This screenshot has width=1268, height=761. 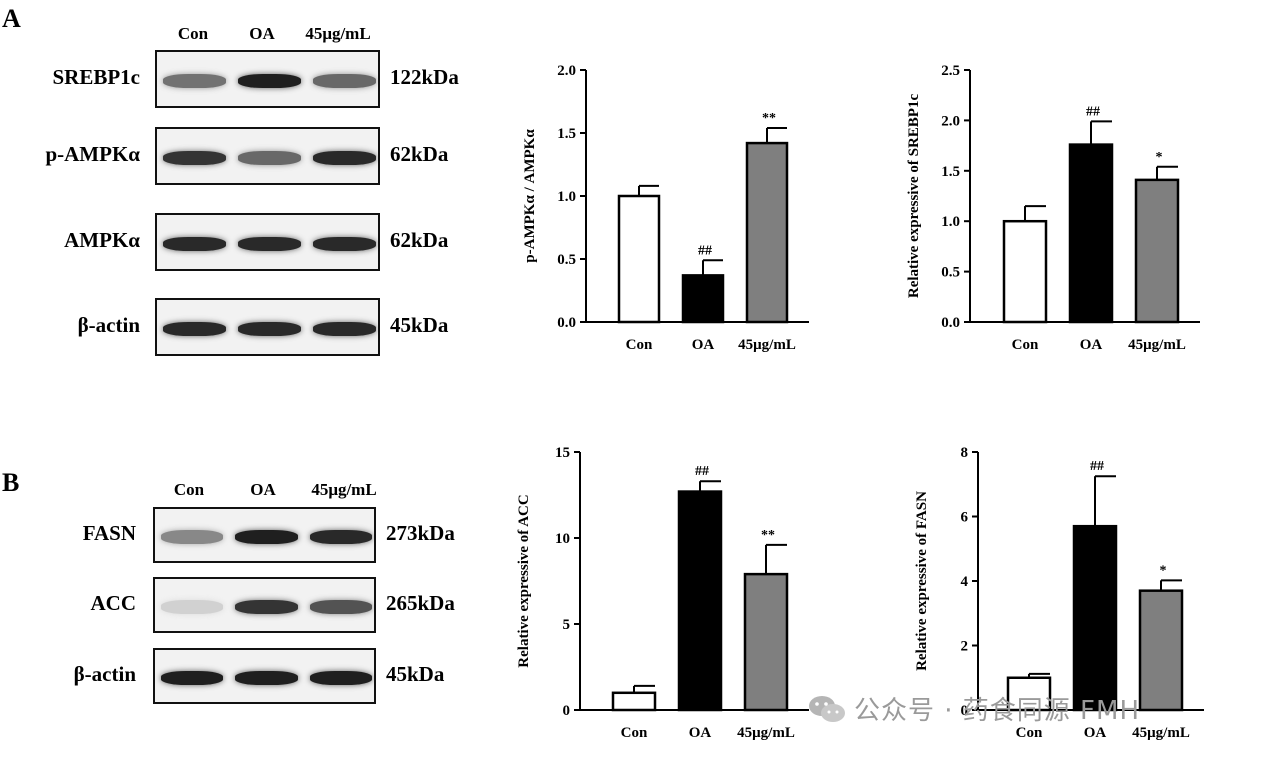 What do you see at coordinates (950, 172) in the screenshot?
I see `y-tick-label-1-3: 1.5` at bounding box center [950, 172].